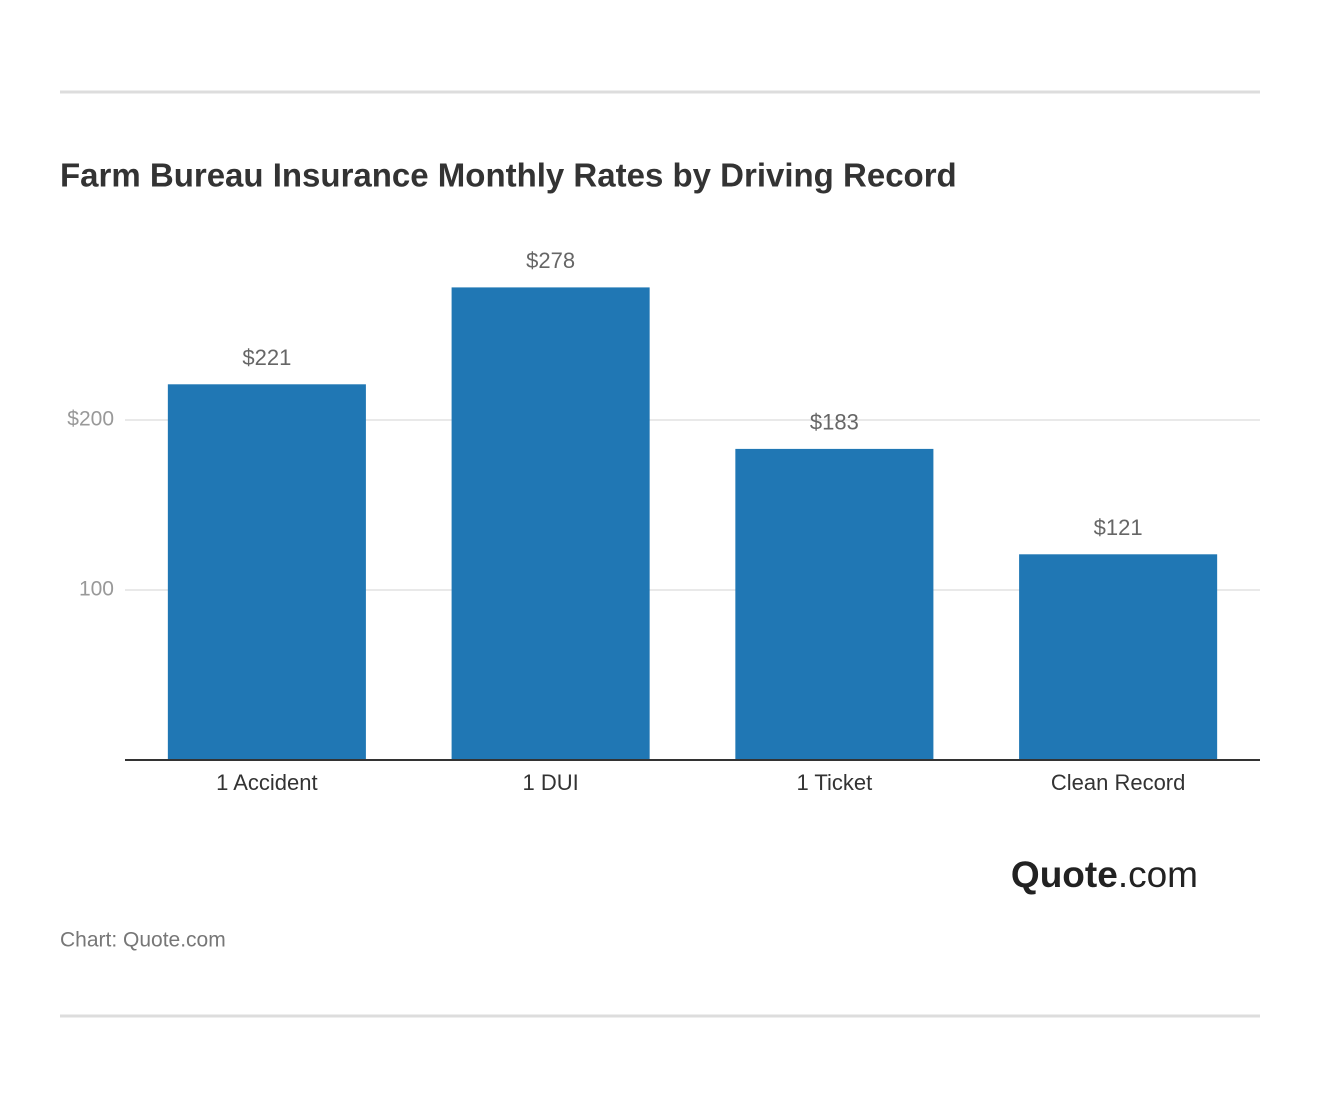 The height and width of the screenshot is (1098, 1320). What do you see at coordinates (1158, 874) in the screenshot?
I see `logo-suffix: .com` at bounding box center [1158, 874].